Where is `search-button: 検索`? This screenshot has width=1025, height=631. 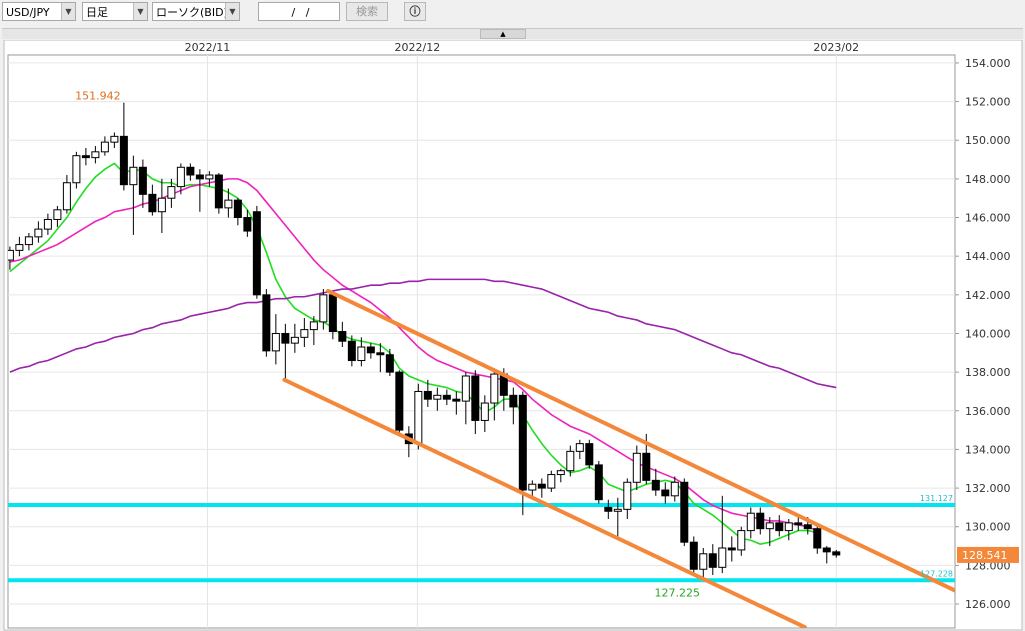
search-button: 検索 is located at coordinates (367, 11).